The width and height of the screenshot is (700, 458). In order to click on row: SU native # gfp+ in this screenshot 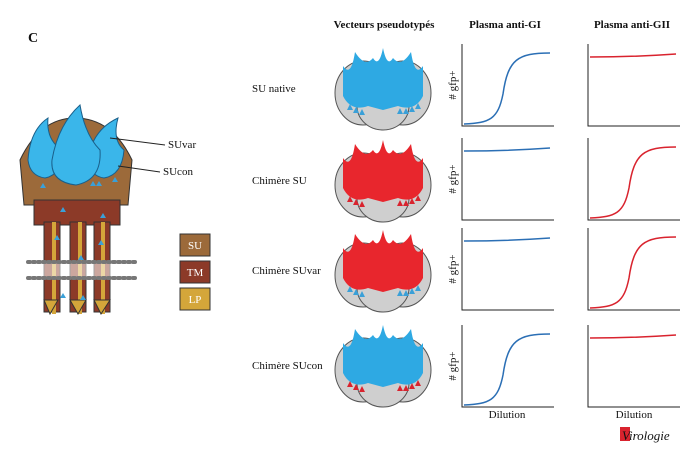, I will do `click(466, 87)`.